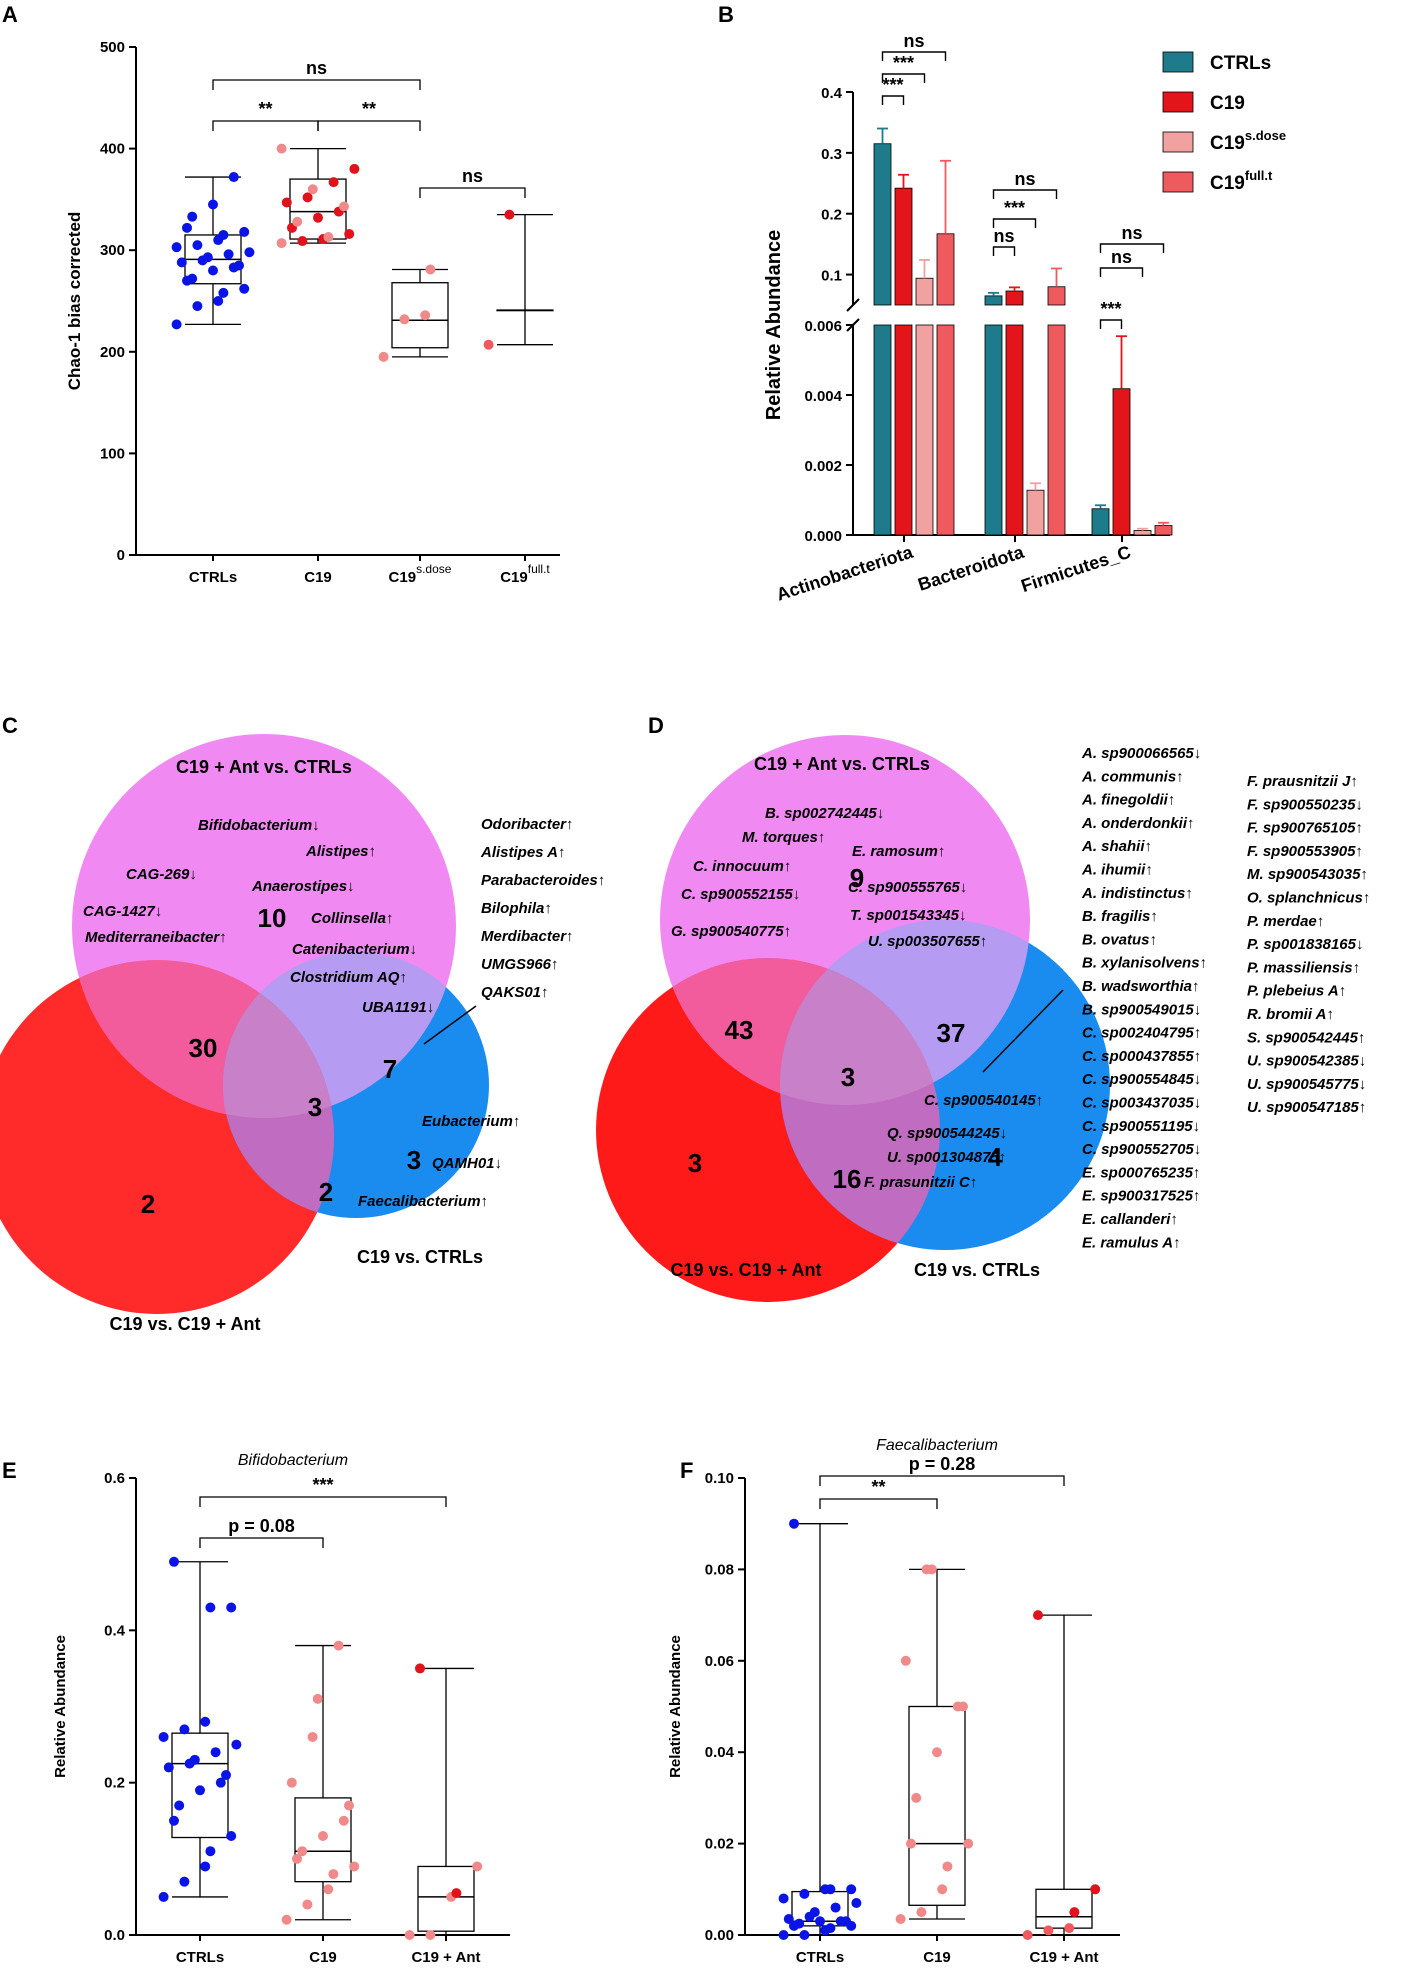 This screenshot has width=1410, height=1970. Describe the element at coordinates (112, 352) in the screenshot. I see `y-tick-label: 200` at that location.